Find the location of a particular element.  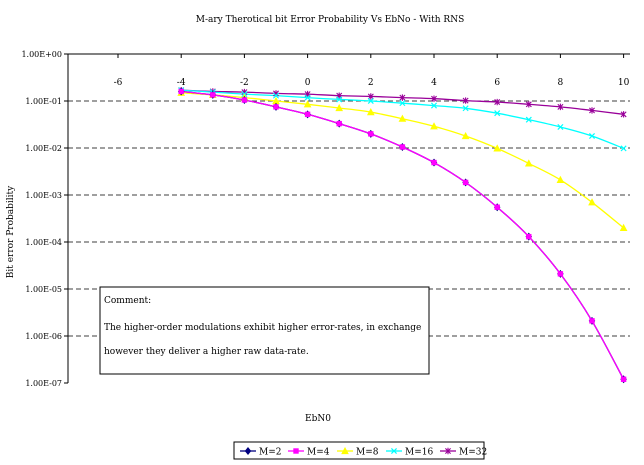

annotation-line-1: Comment: is located at coordinates (127, 301).